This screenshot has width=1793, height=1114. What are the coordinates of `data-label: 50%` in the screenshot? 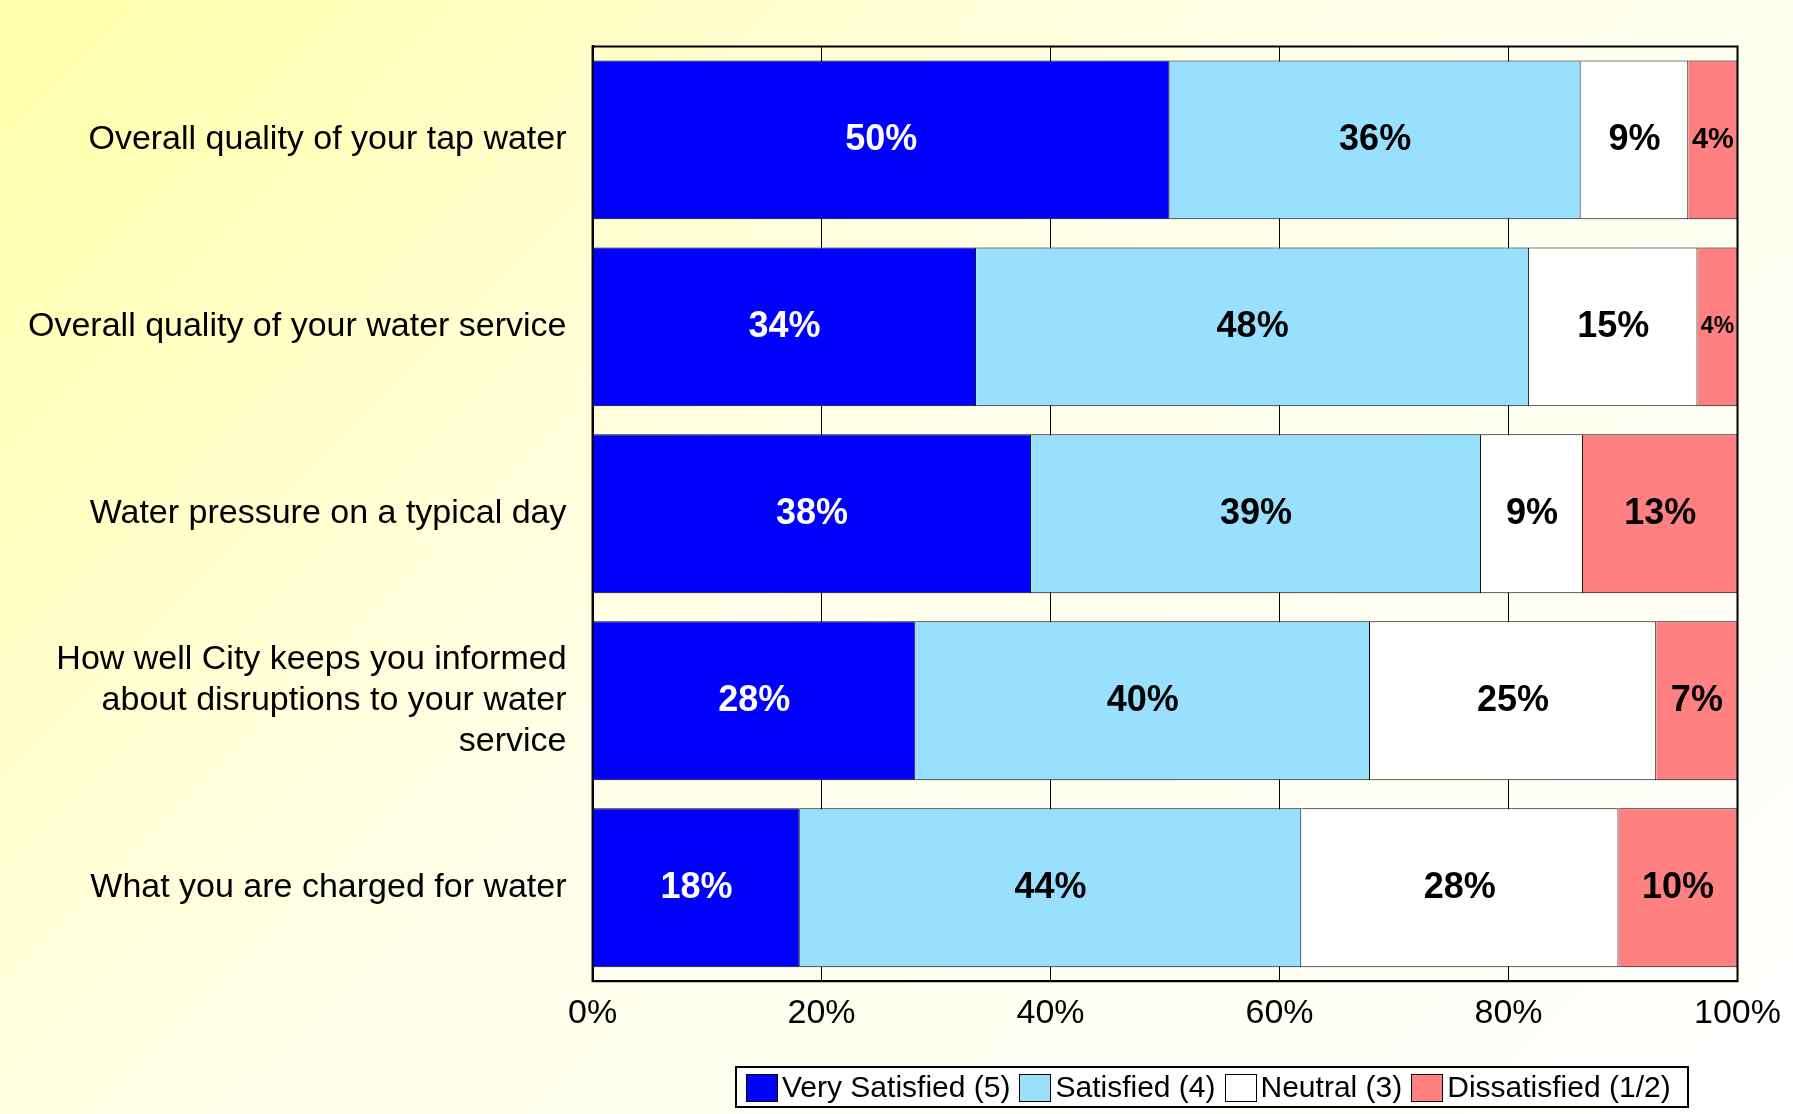 It's located at (881, 137).